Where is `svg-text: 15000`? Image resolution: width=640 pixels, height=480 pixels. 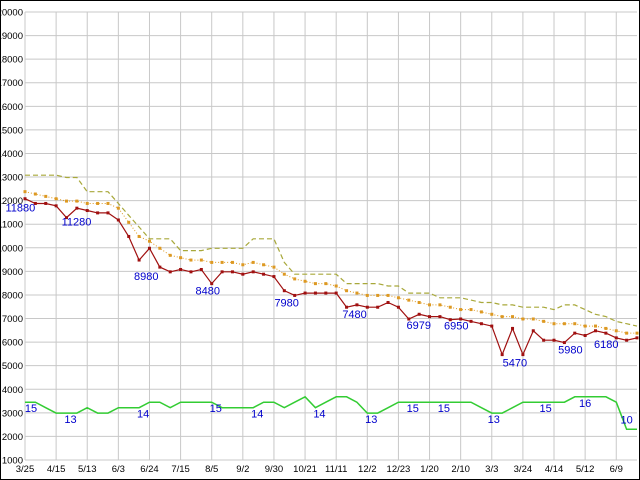
svg-text: 15000 is located at coordinates (12, 130).